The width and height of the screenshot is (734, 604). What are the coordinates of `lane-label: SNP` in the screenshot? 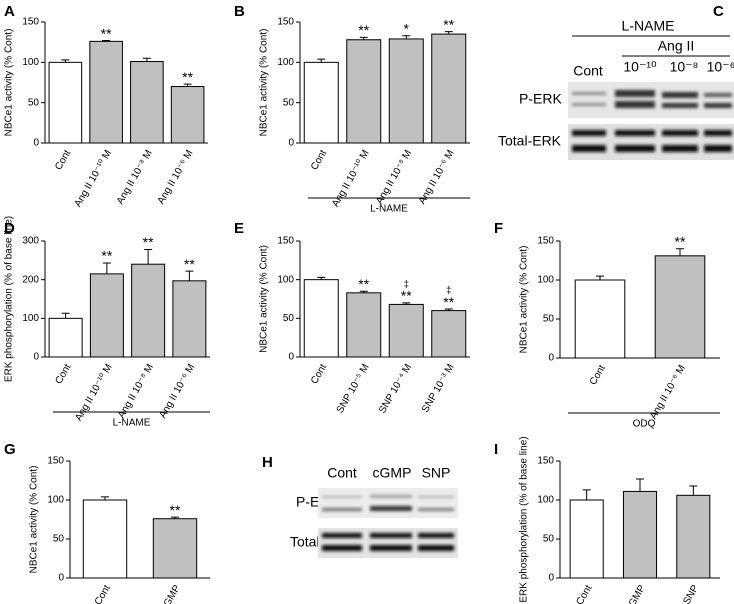 It's located at (436, 473).